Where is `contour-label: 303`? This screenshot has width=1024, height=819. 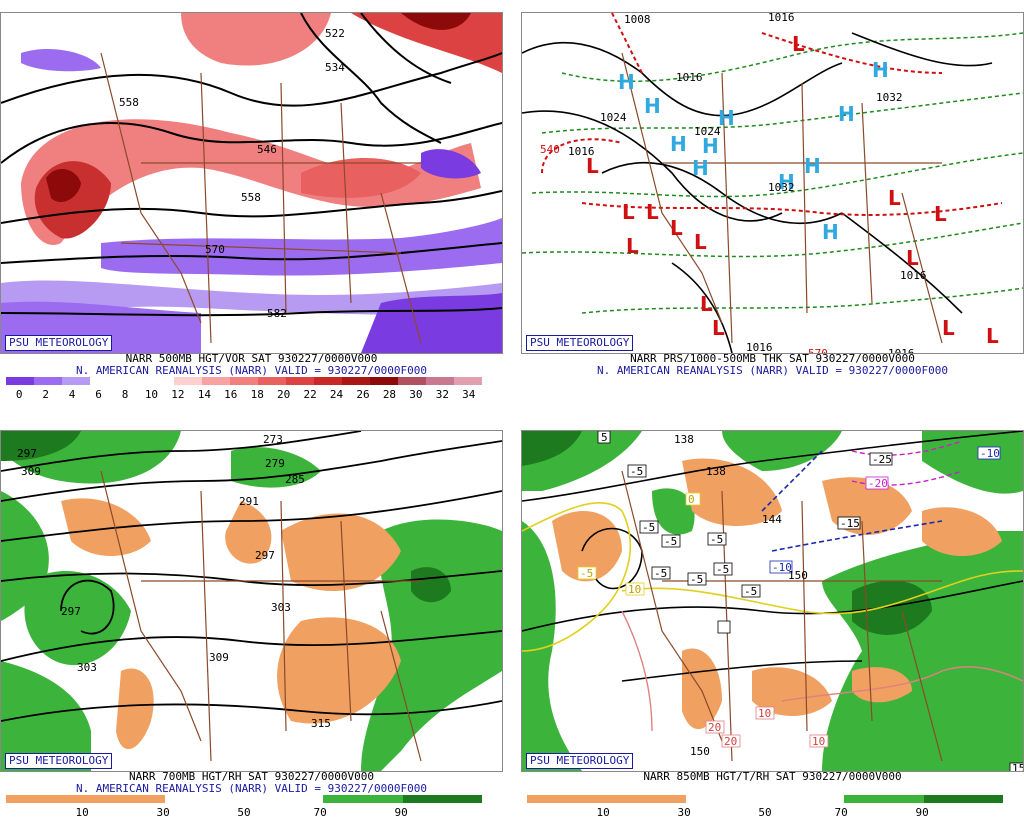
contour-label: 303 is located at coordinates (281, 607).